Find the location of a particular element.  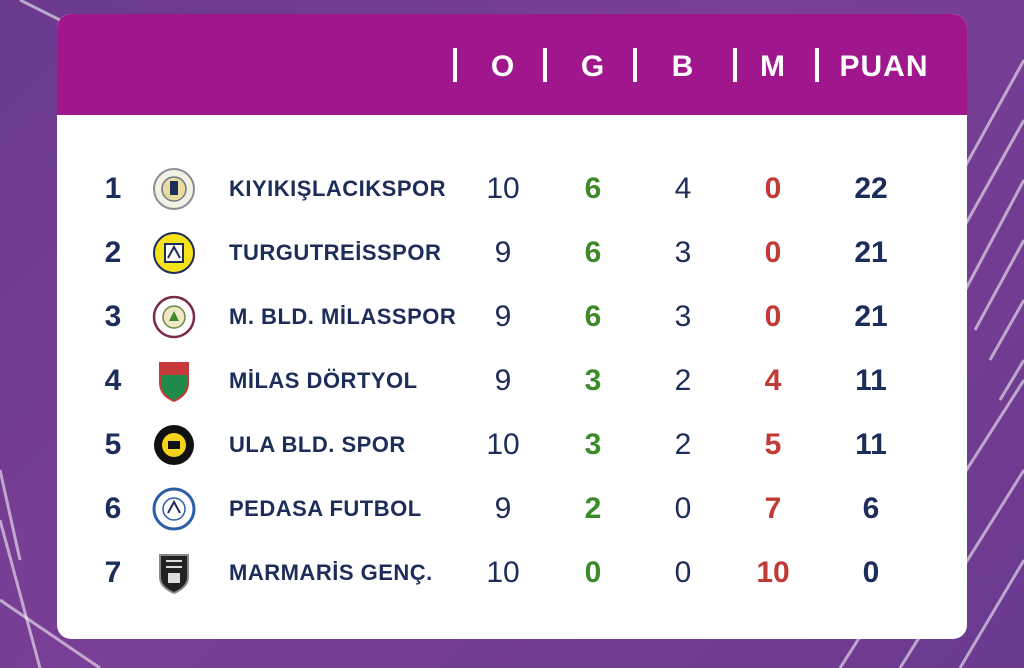

team-name: M. BLD. MİLASSPOR is located at coordinates (343, 316).